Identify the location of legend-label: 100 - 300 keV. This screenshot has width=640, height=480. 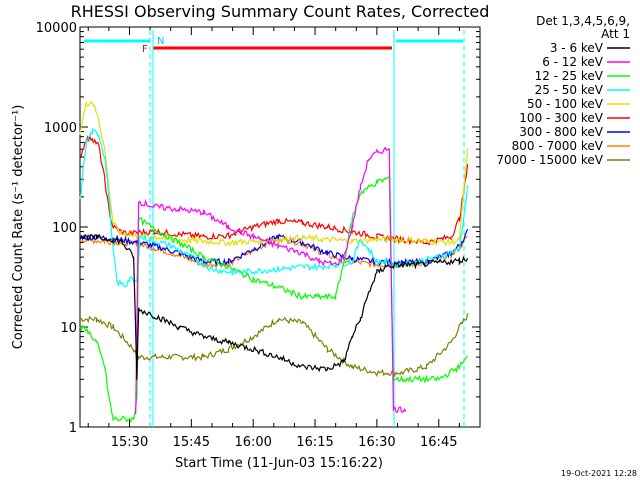
(561, 118).